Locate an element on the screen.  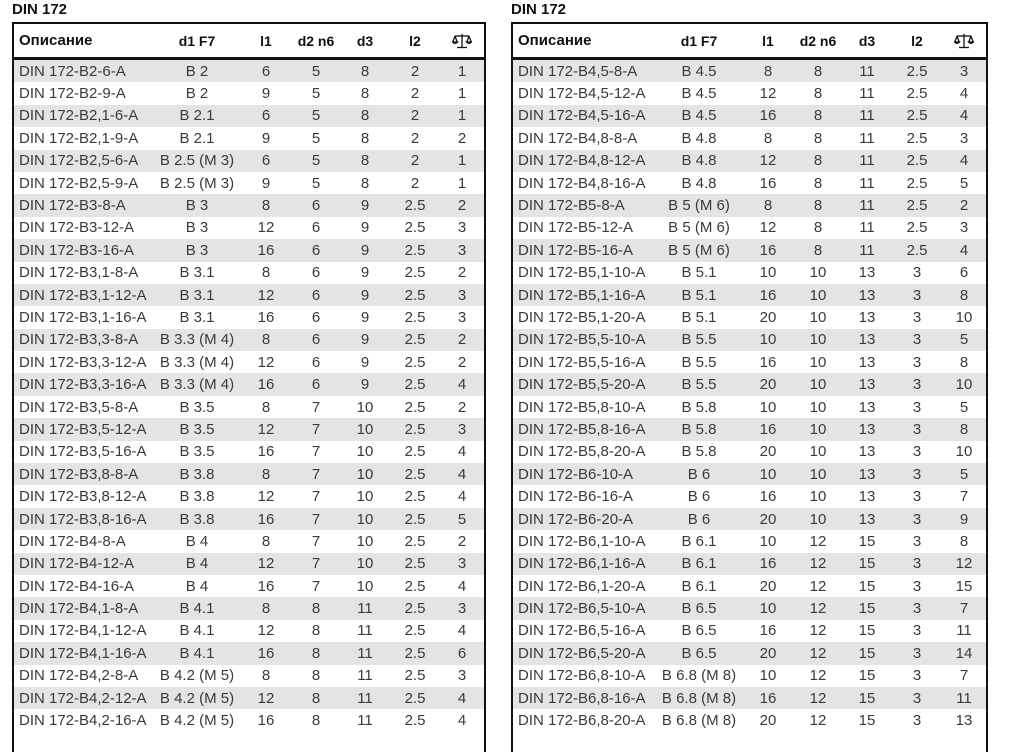
table-title: DIN 172 is located at coordinates (539, 9).